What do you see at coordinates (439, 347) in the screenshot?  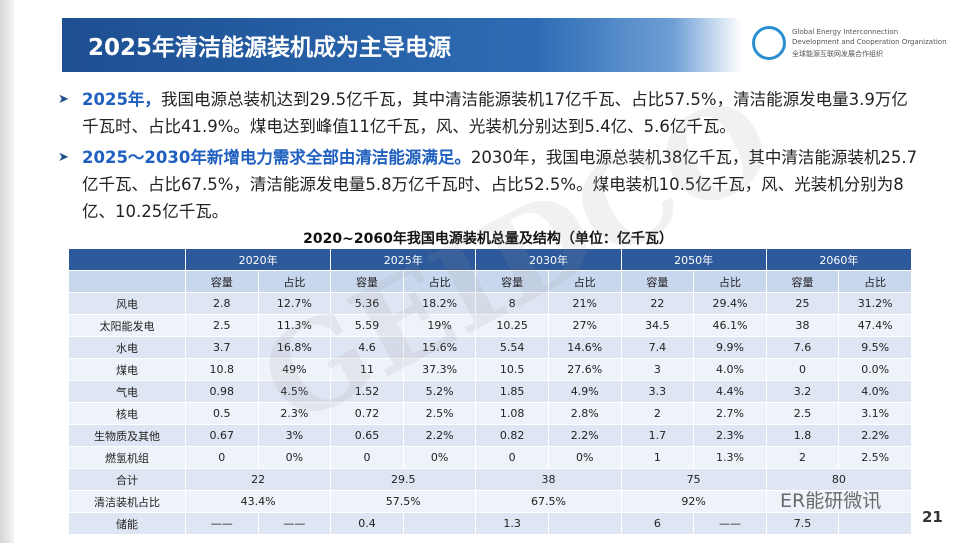 I see `cell: 15.6%` at bounding box center [439, 347].